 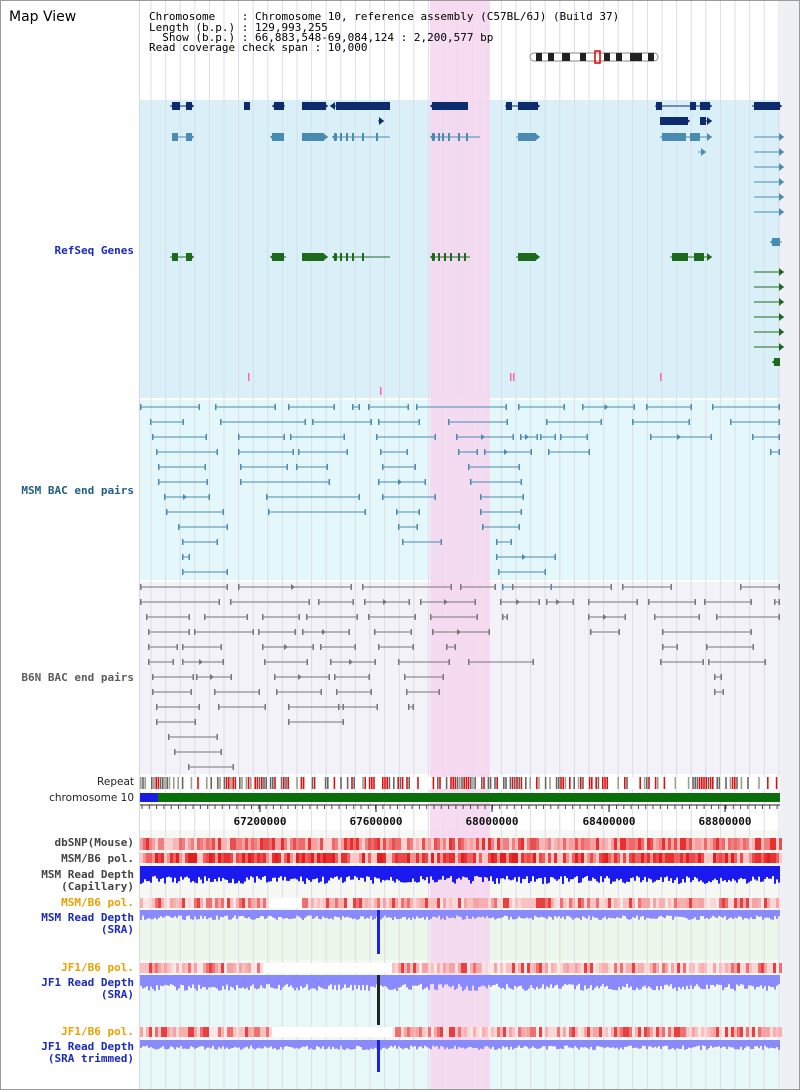 What do you see at coordinates (87, 874) in the screenshot?
I see `track-label-msm-depth-capillary: MSM Read Depth` at bounding box center [87, 874].